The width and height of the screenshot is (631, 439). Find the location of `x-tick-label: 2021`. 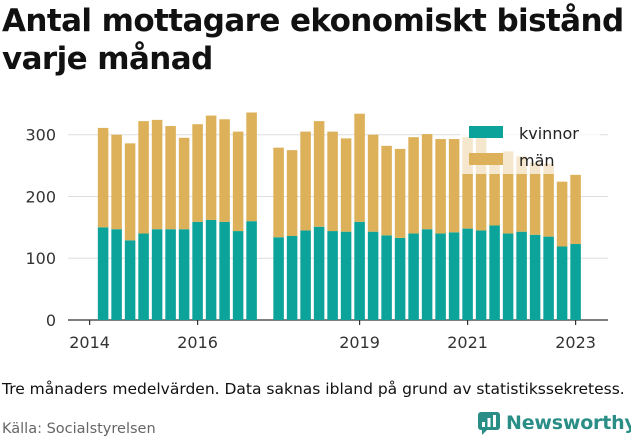

x-tick-label: 2021 is located at coordinates (467, 342).